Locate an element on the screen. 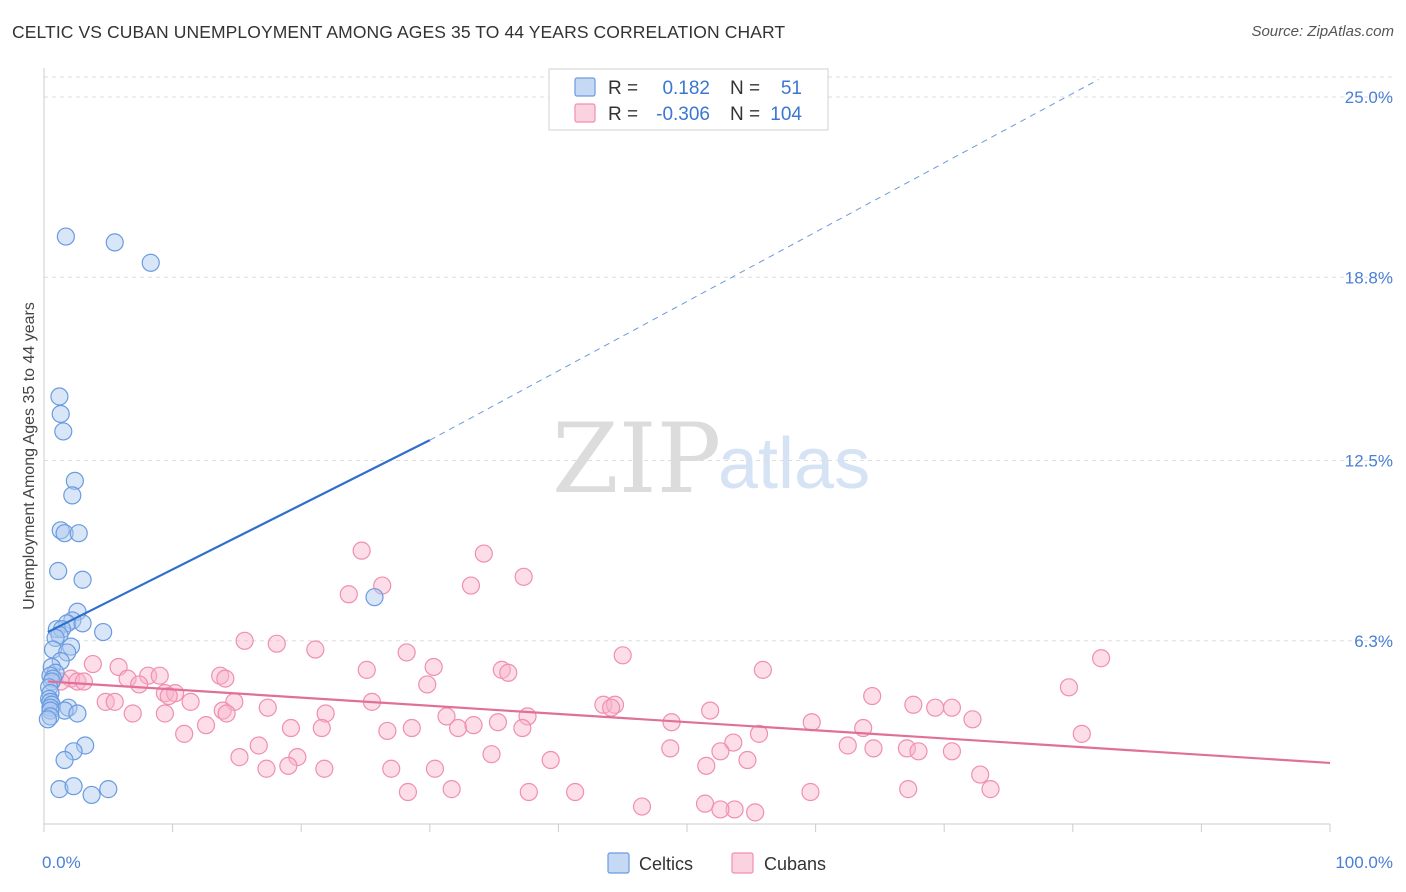 The image size is (1406, 892). y-axis-label: Unemployment Among Ages 35 to 44 years is located at coordinates (29, 456).